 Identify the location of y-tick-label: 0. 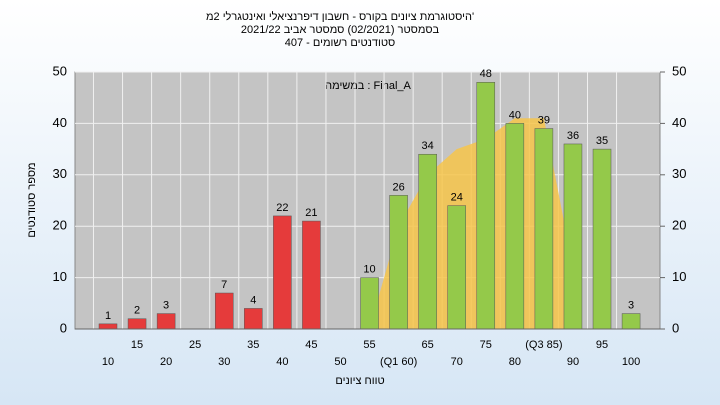
(63, 327).